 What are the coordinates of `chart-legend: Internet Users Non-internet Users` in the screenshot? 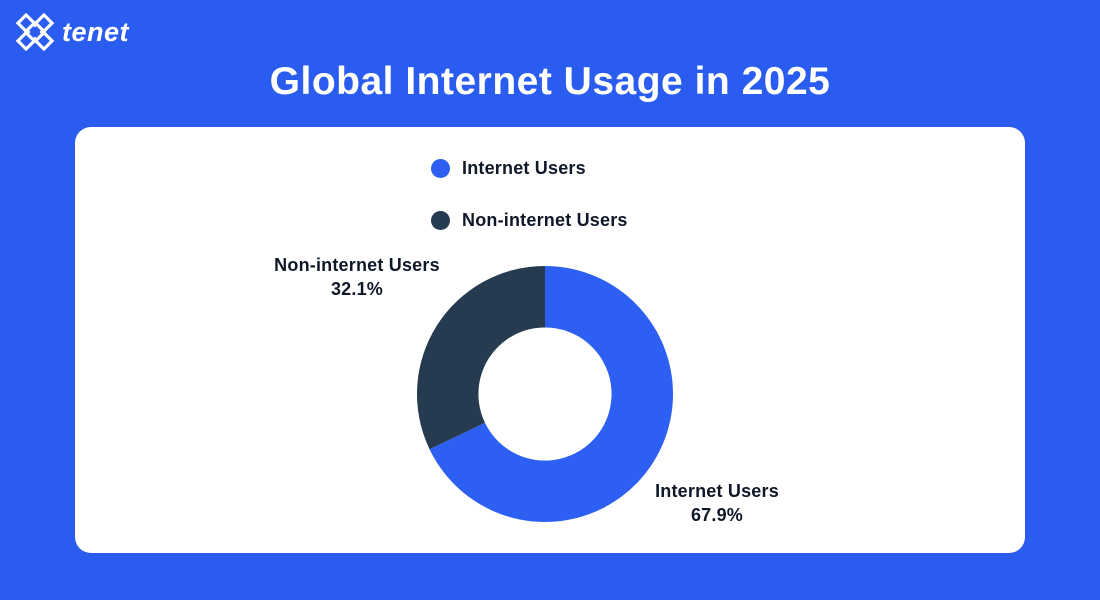 It's located at (529, 194).